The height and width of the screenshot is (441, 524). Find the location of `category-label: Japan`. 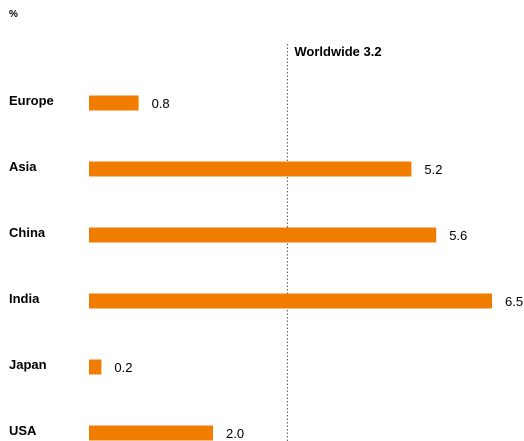

category-label: Japan is located at coordinates (28, 364).